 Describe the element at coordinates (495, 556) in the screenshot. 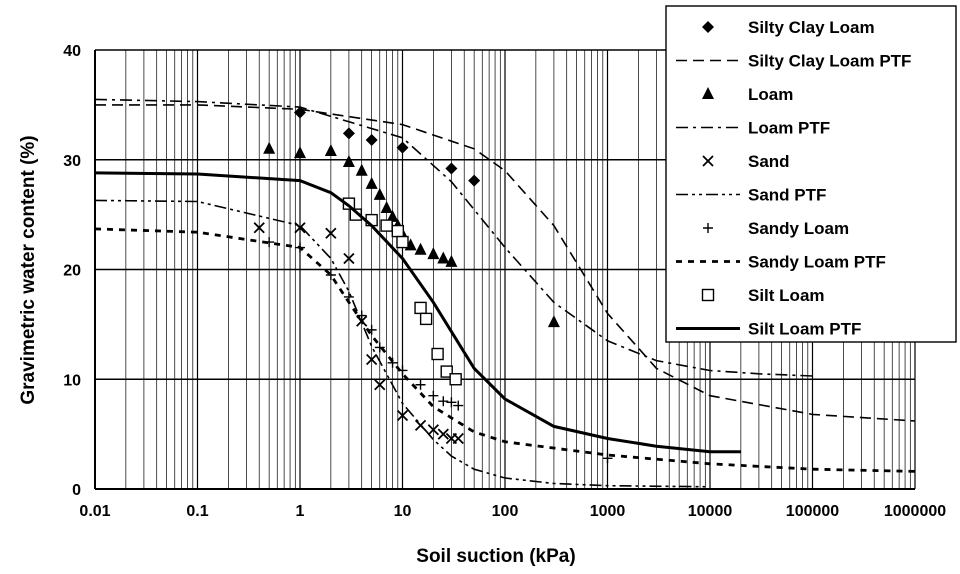

I see `x-axis-title: Soil suction (kPa)` at that location.